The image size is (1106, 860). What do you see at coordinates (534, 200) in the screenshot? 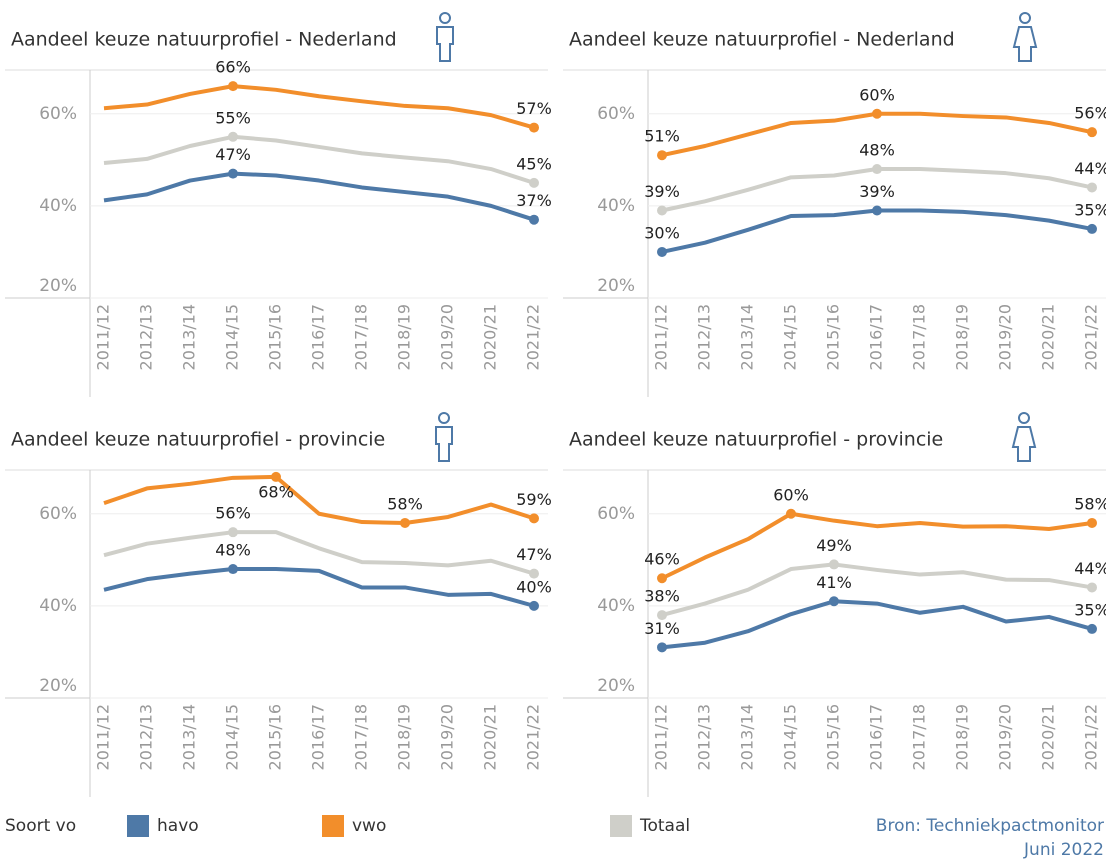
I see `data-label: 37%` at bounding box center [534, 200].